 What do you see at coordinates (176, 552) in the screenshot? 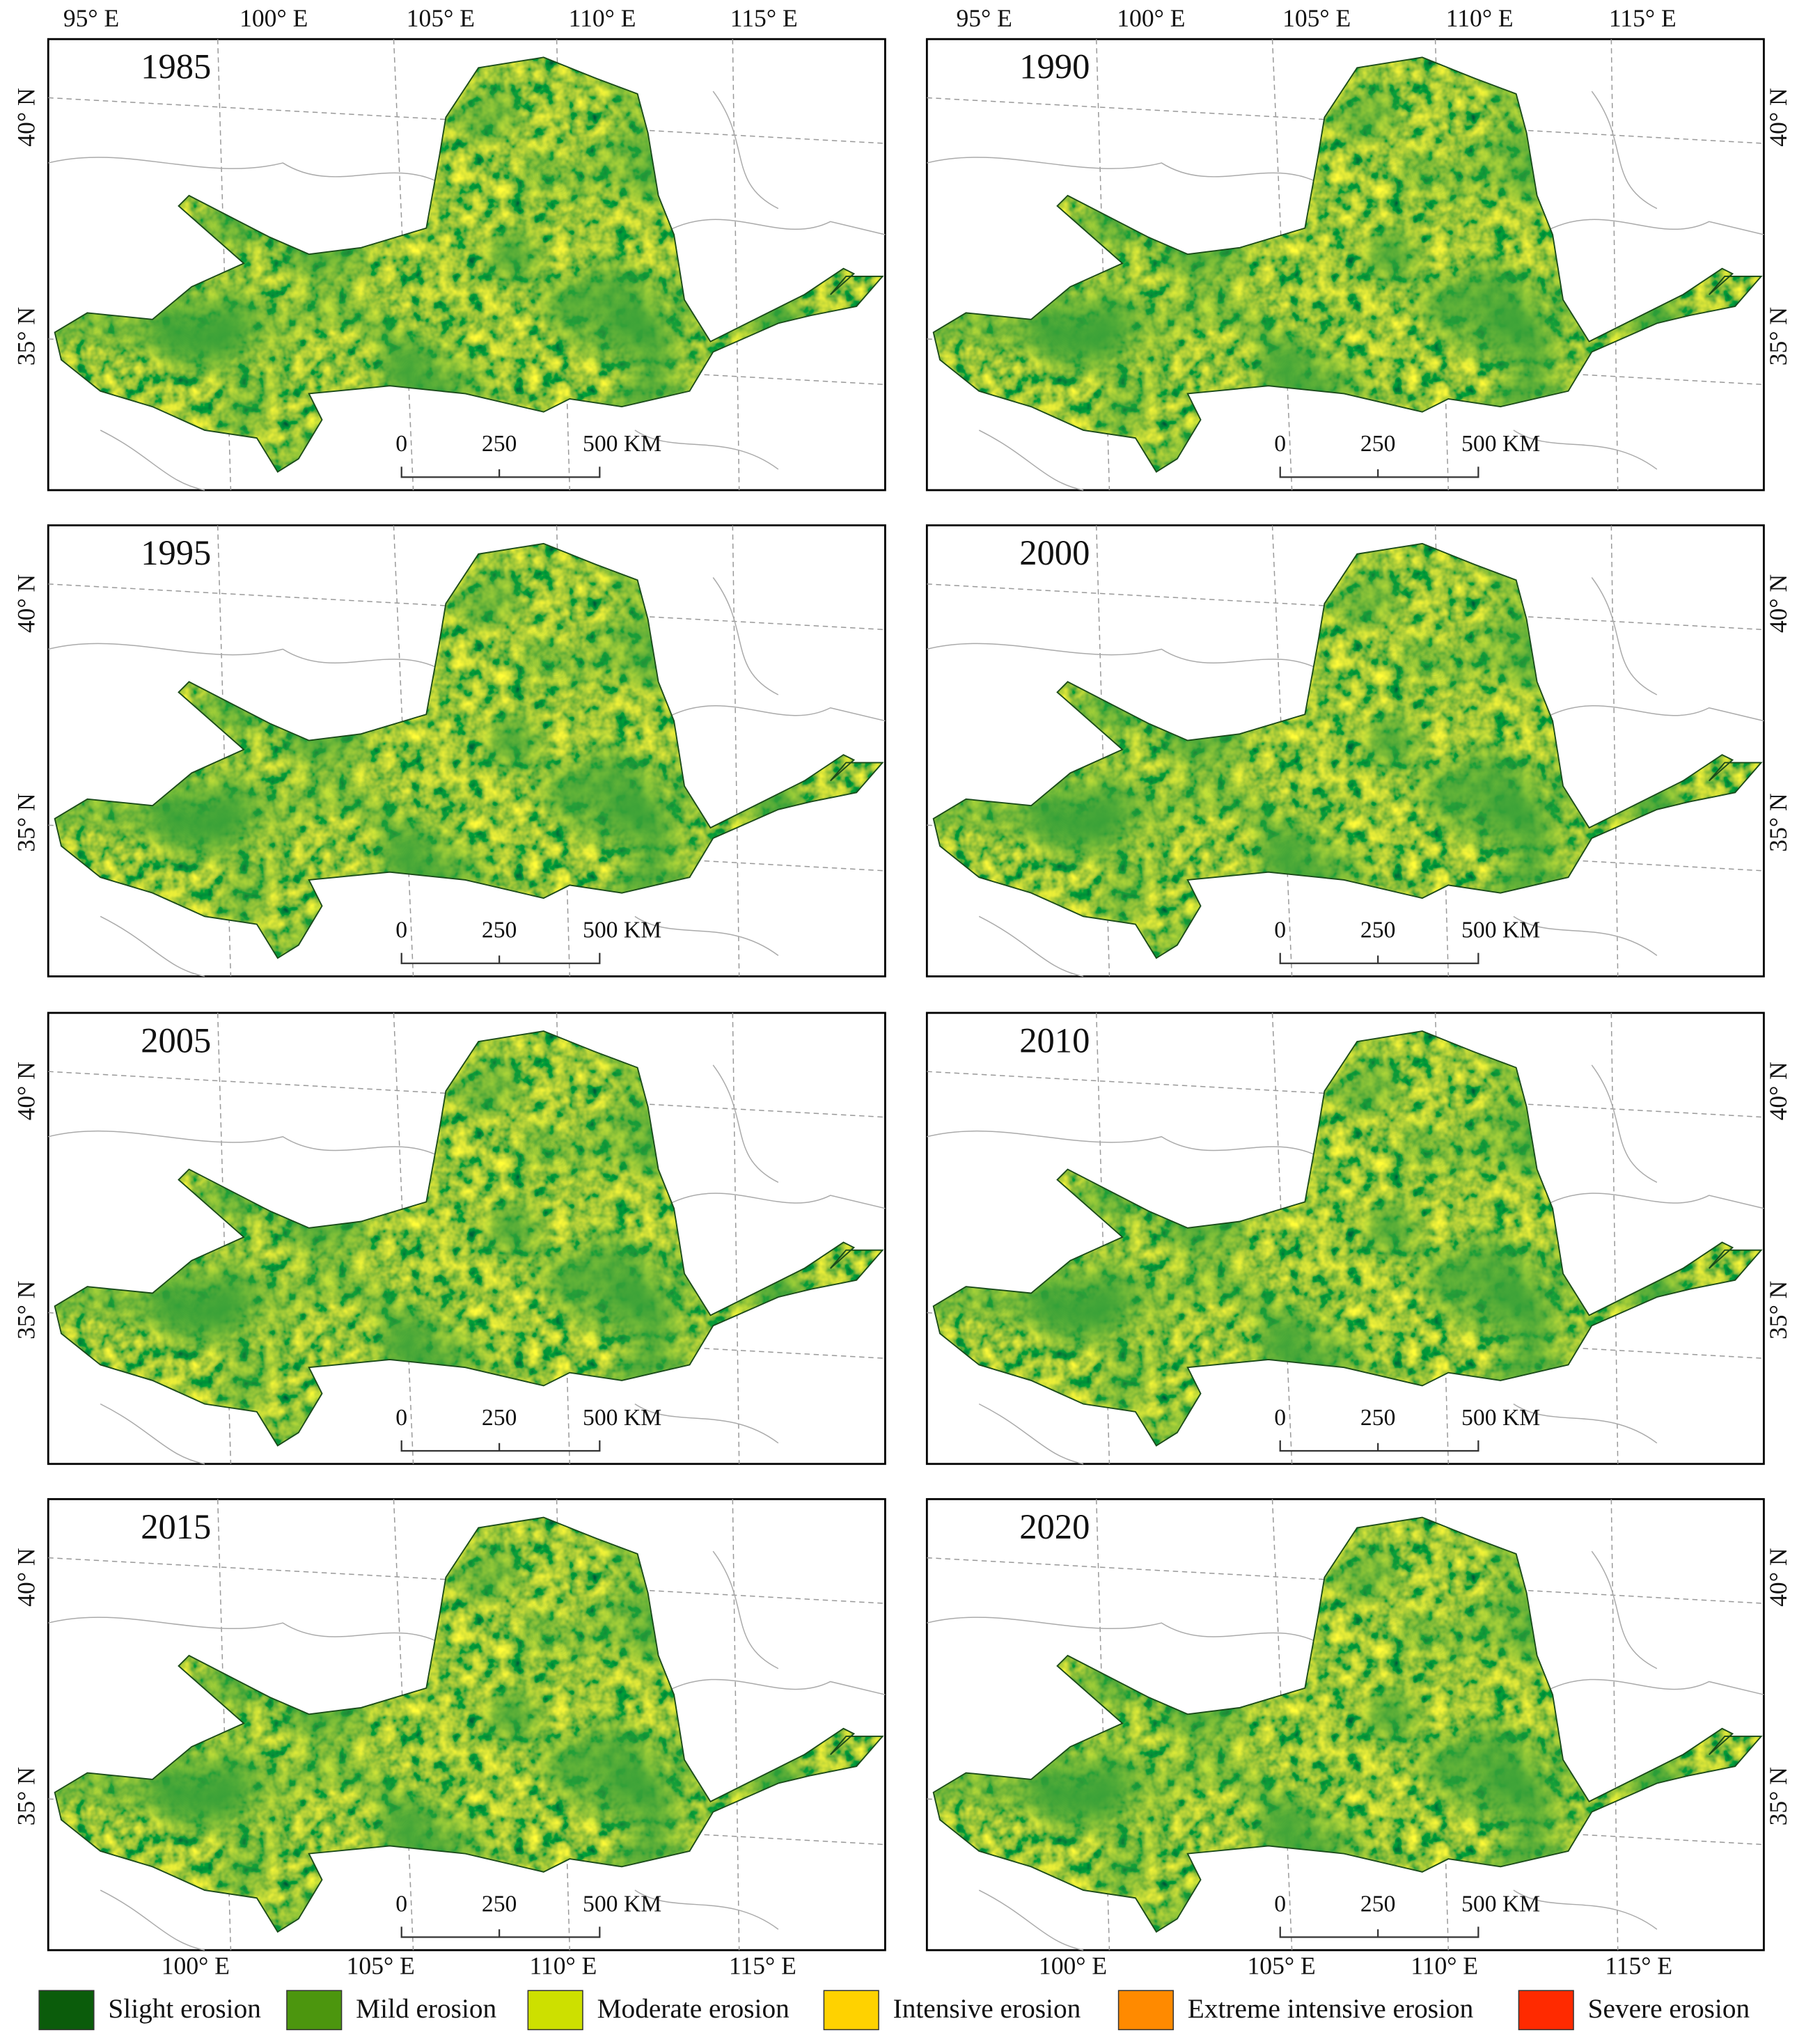
I see `year-label: 1995` at bounding box center [176, 552].